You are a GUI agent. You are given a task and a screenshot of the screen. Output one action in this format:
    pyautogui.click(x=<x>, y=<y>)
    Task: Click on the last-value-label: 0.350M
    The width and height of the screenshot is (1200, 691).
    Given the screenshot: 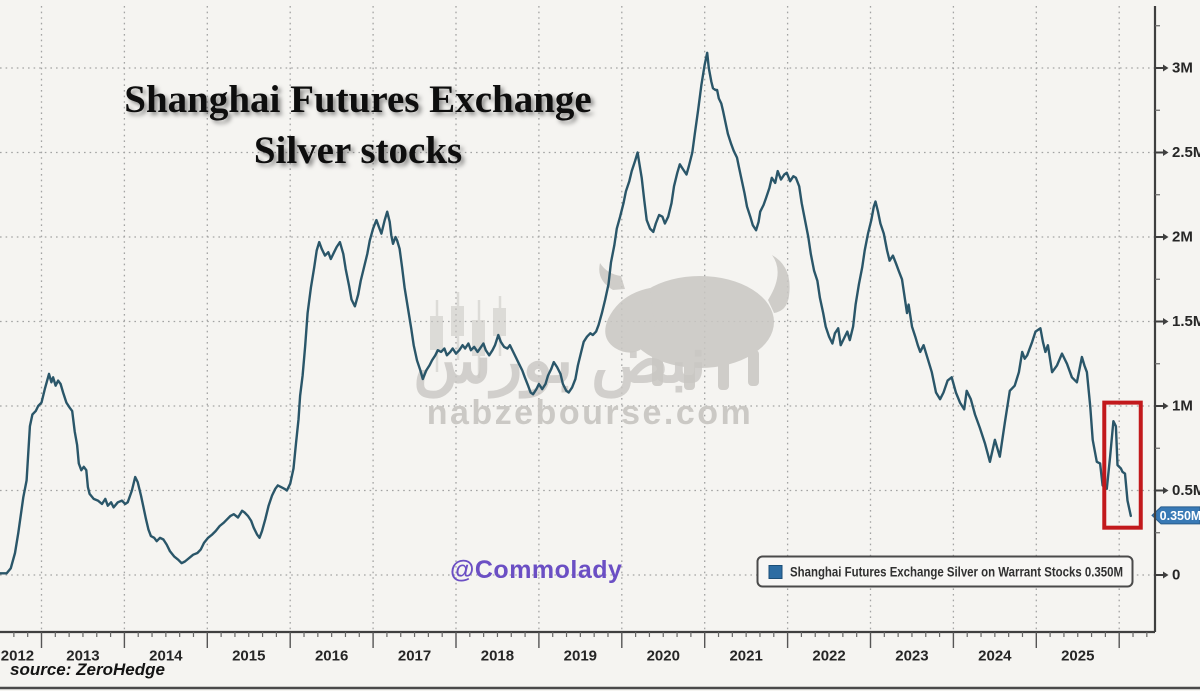 What is the action you would take?
    pyautogui.click(x=1180, y=516)
    